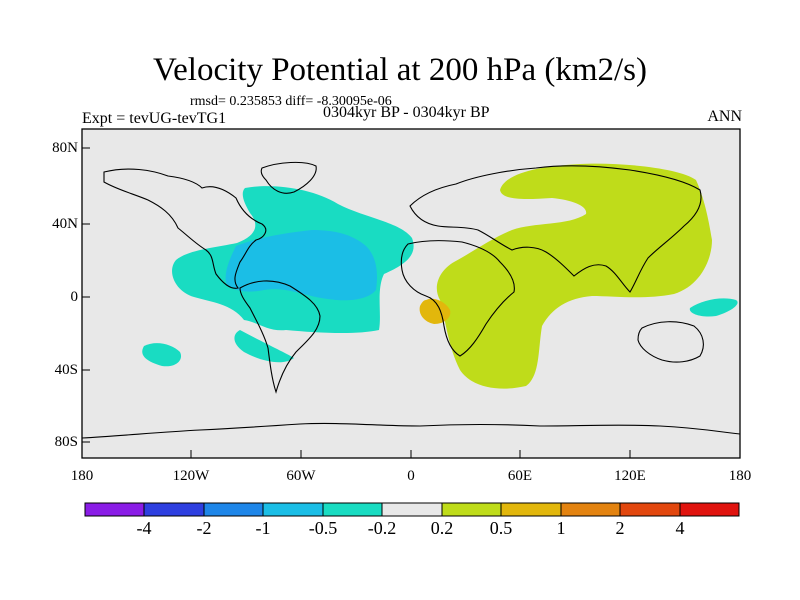  I want to click on lon-label-0: 0, so click(411, 476).